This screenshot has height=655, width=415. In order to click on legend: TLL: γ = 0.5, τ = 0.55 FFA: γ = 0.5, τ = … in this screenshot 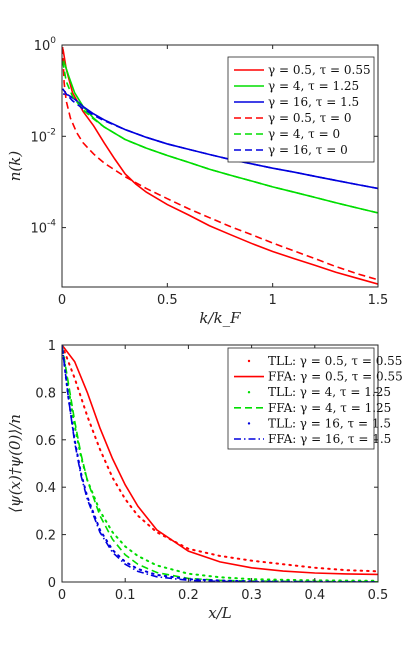, I will do `click(315, 398)`.